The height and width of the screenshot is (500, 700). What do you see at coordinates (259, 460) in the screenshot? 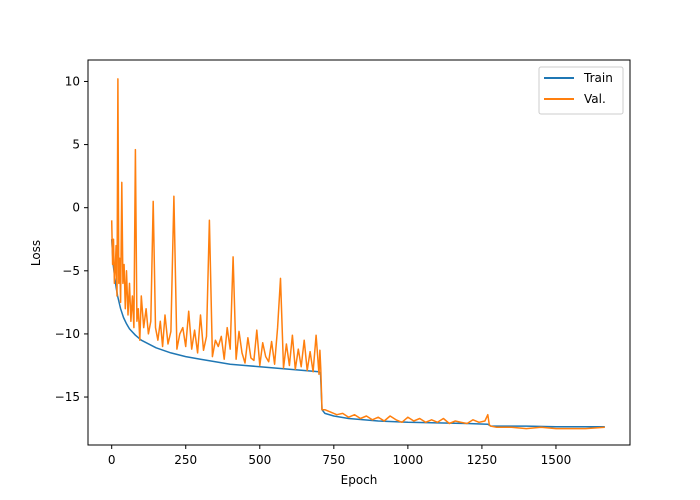
I see `x-tick-label: 500` at bounding box center [259, 460].